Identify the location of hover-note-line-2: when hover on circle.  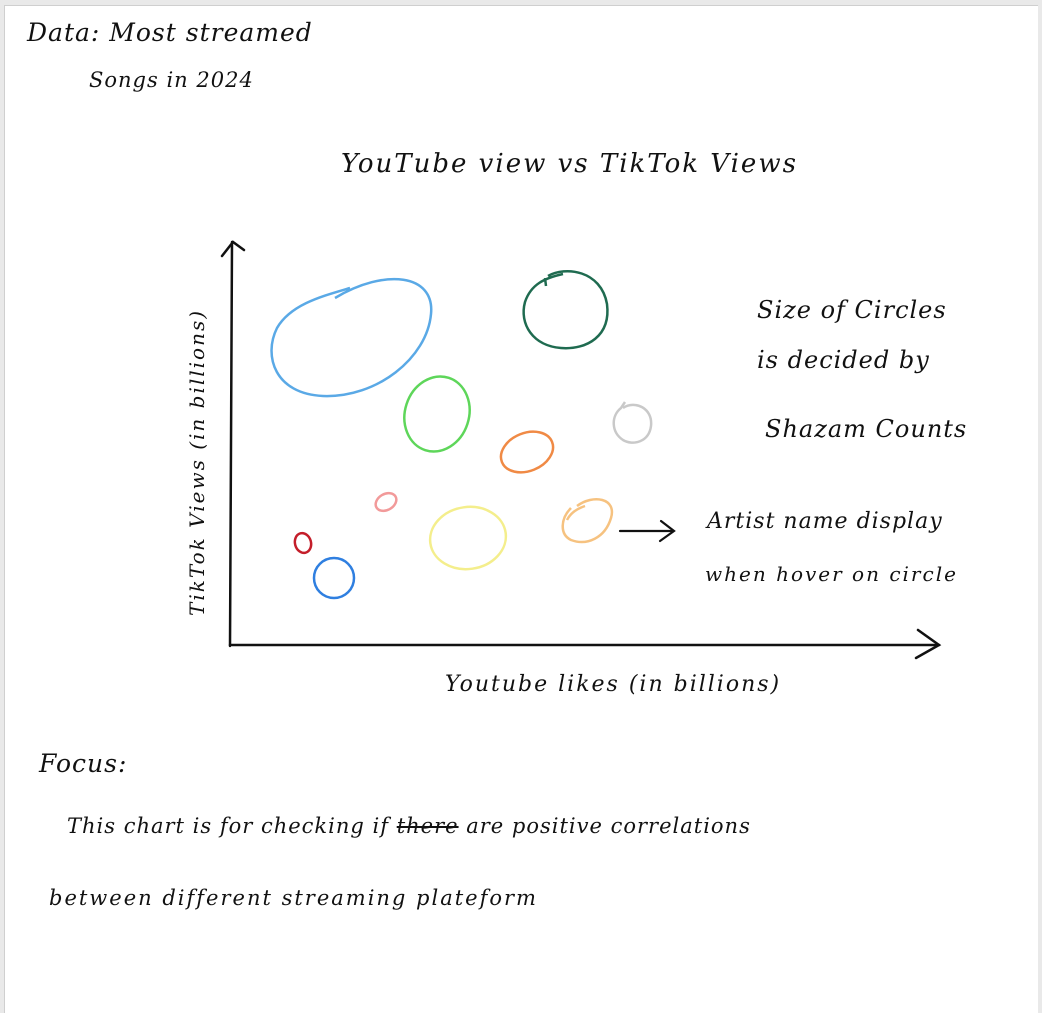
(831, 574).